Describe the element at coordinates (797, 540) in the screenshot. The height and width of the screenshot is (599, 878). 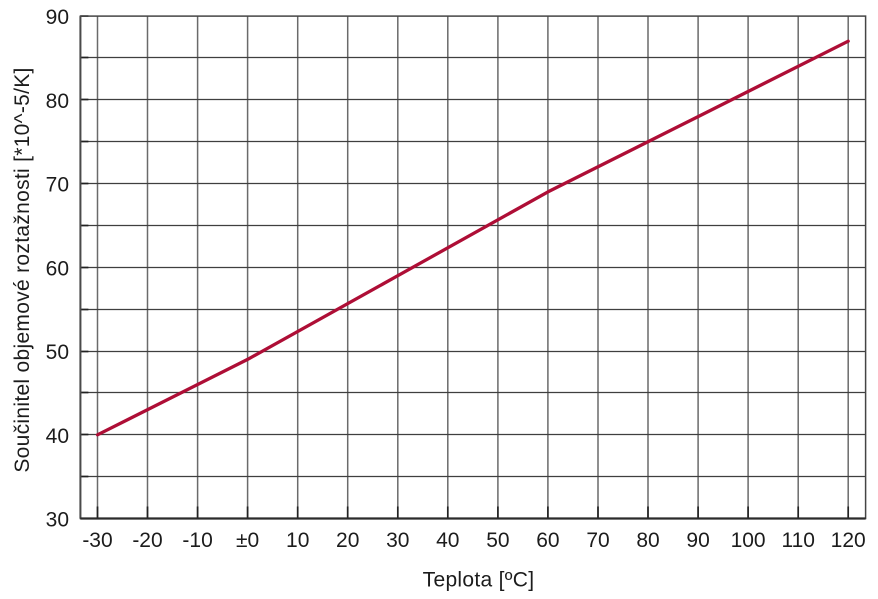
I see `svg-text: 110` at that location.